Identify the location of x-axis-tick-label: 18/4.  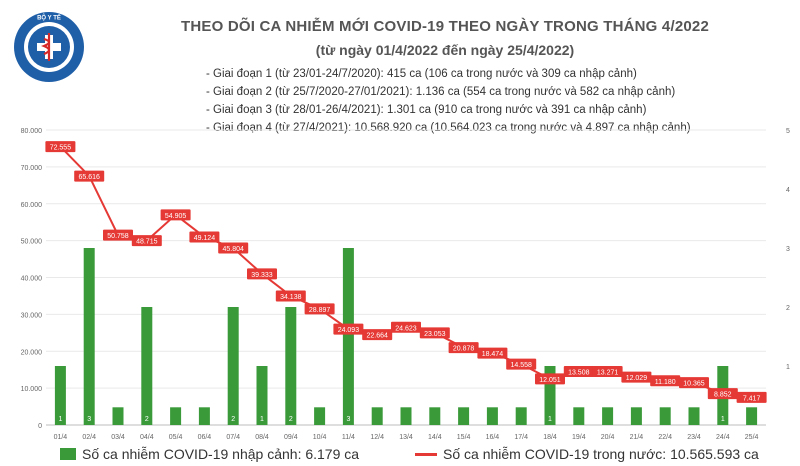
(550, 437).